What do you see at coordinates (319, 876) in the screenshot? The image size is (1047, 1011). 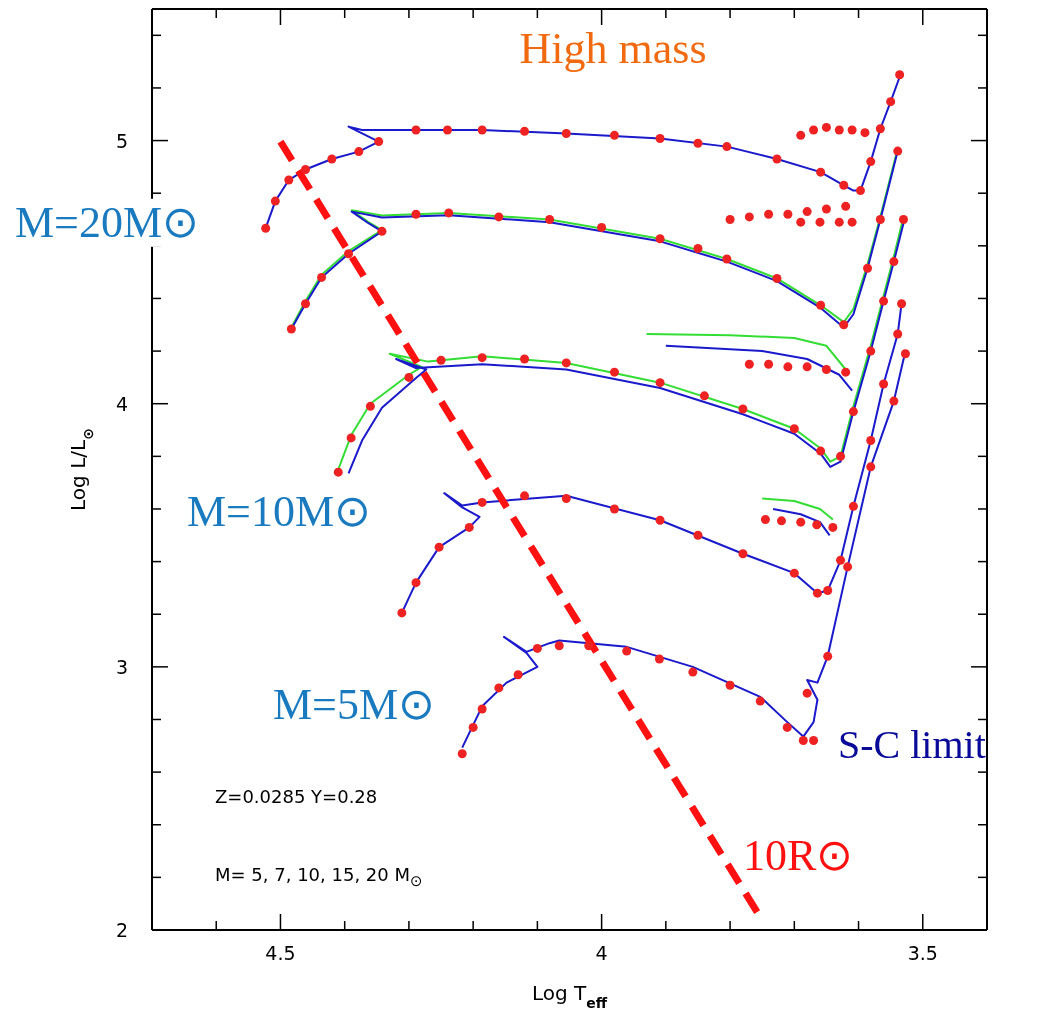 I see `annotation: M= 5, 7, 10, 15, 20 M$_{⊙}$` at bounding box center [319, 876].